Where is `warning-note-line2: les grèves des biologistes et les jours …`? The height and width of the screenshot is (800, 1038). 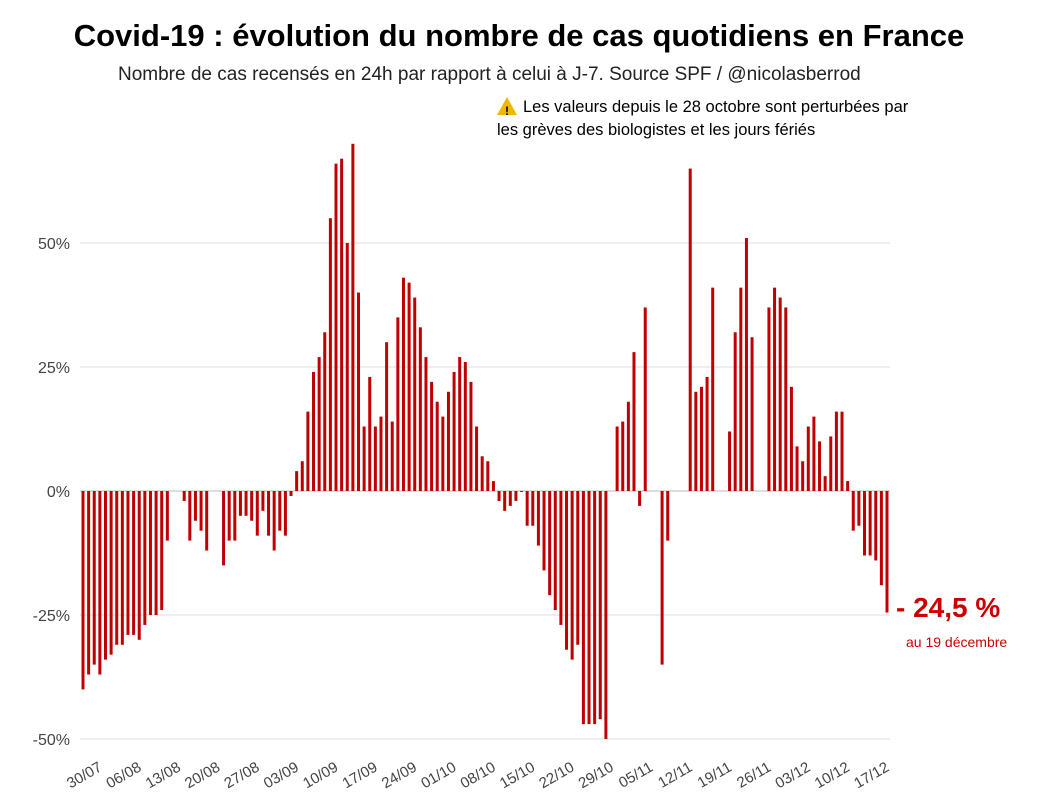 warning-note-line2: les grèves des biologistes et les jours … is located at coordinates (656, 130).